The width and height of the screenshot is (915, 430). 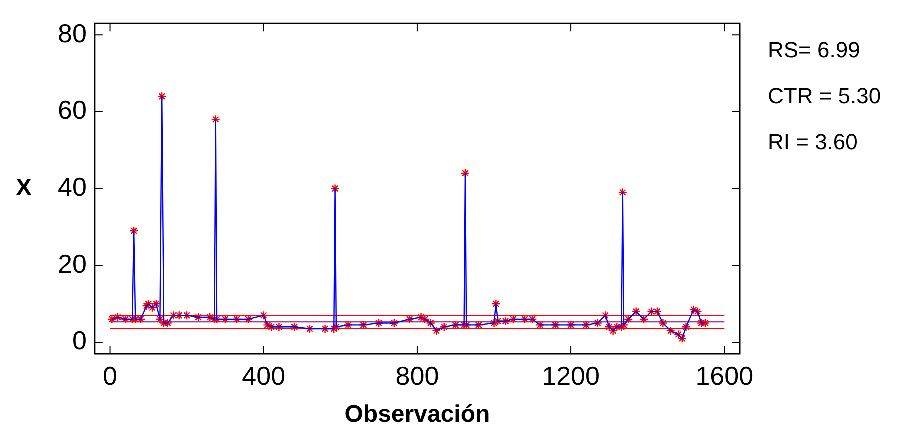 What do you see at coordinates (264, 375) in the screenshot?
I see `x-tick-label: 400` at bounding box center [264, 375].